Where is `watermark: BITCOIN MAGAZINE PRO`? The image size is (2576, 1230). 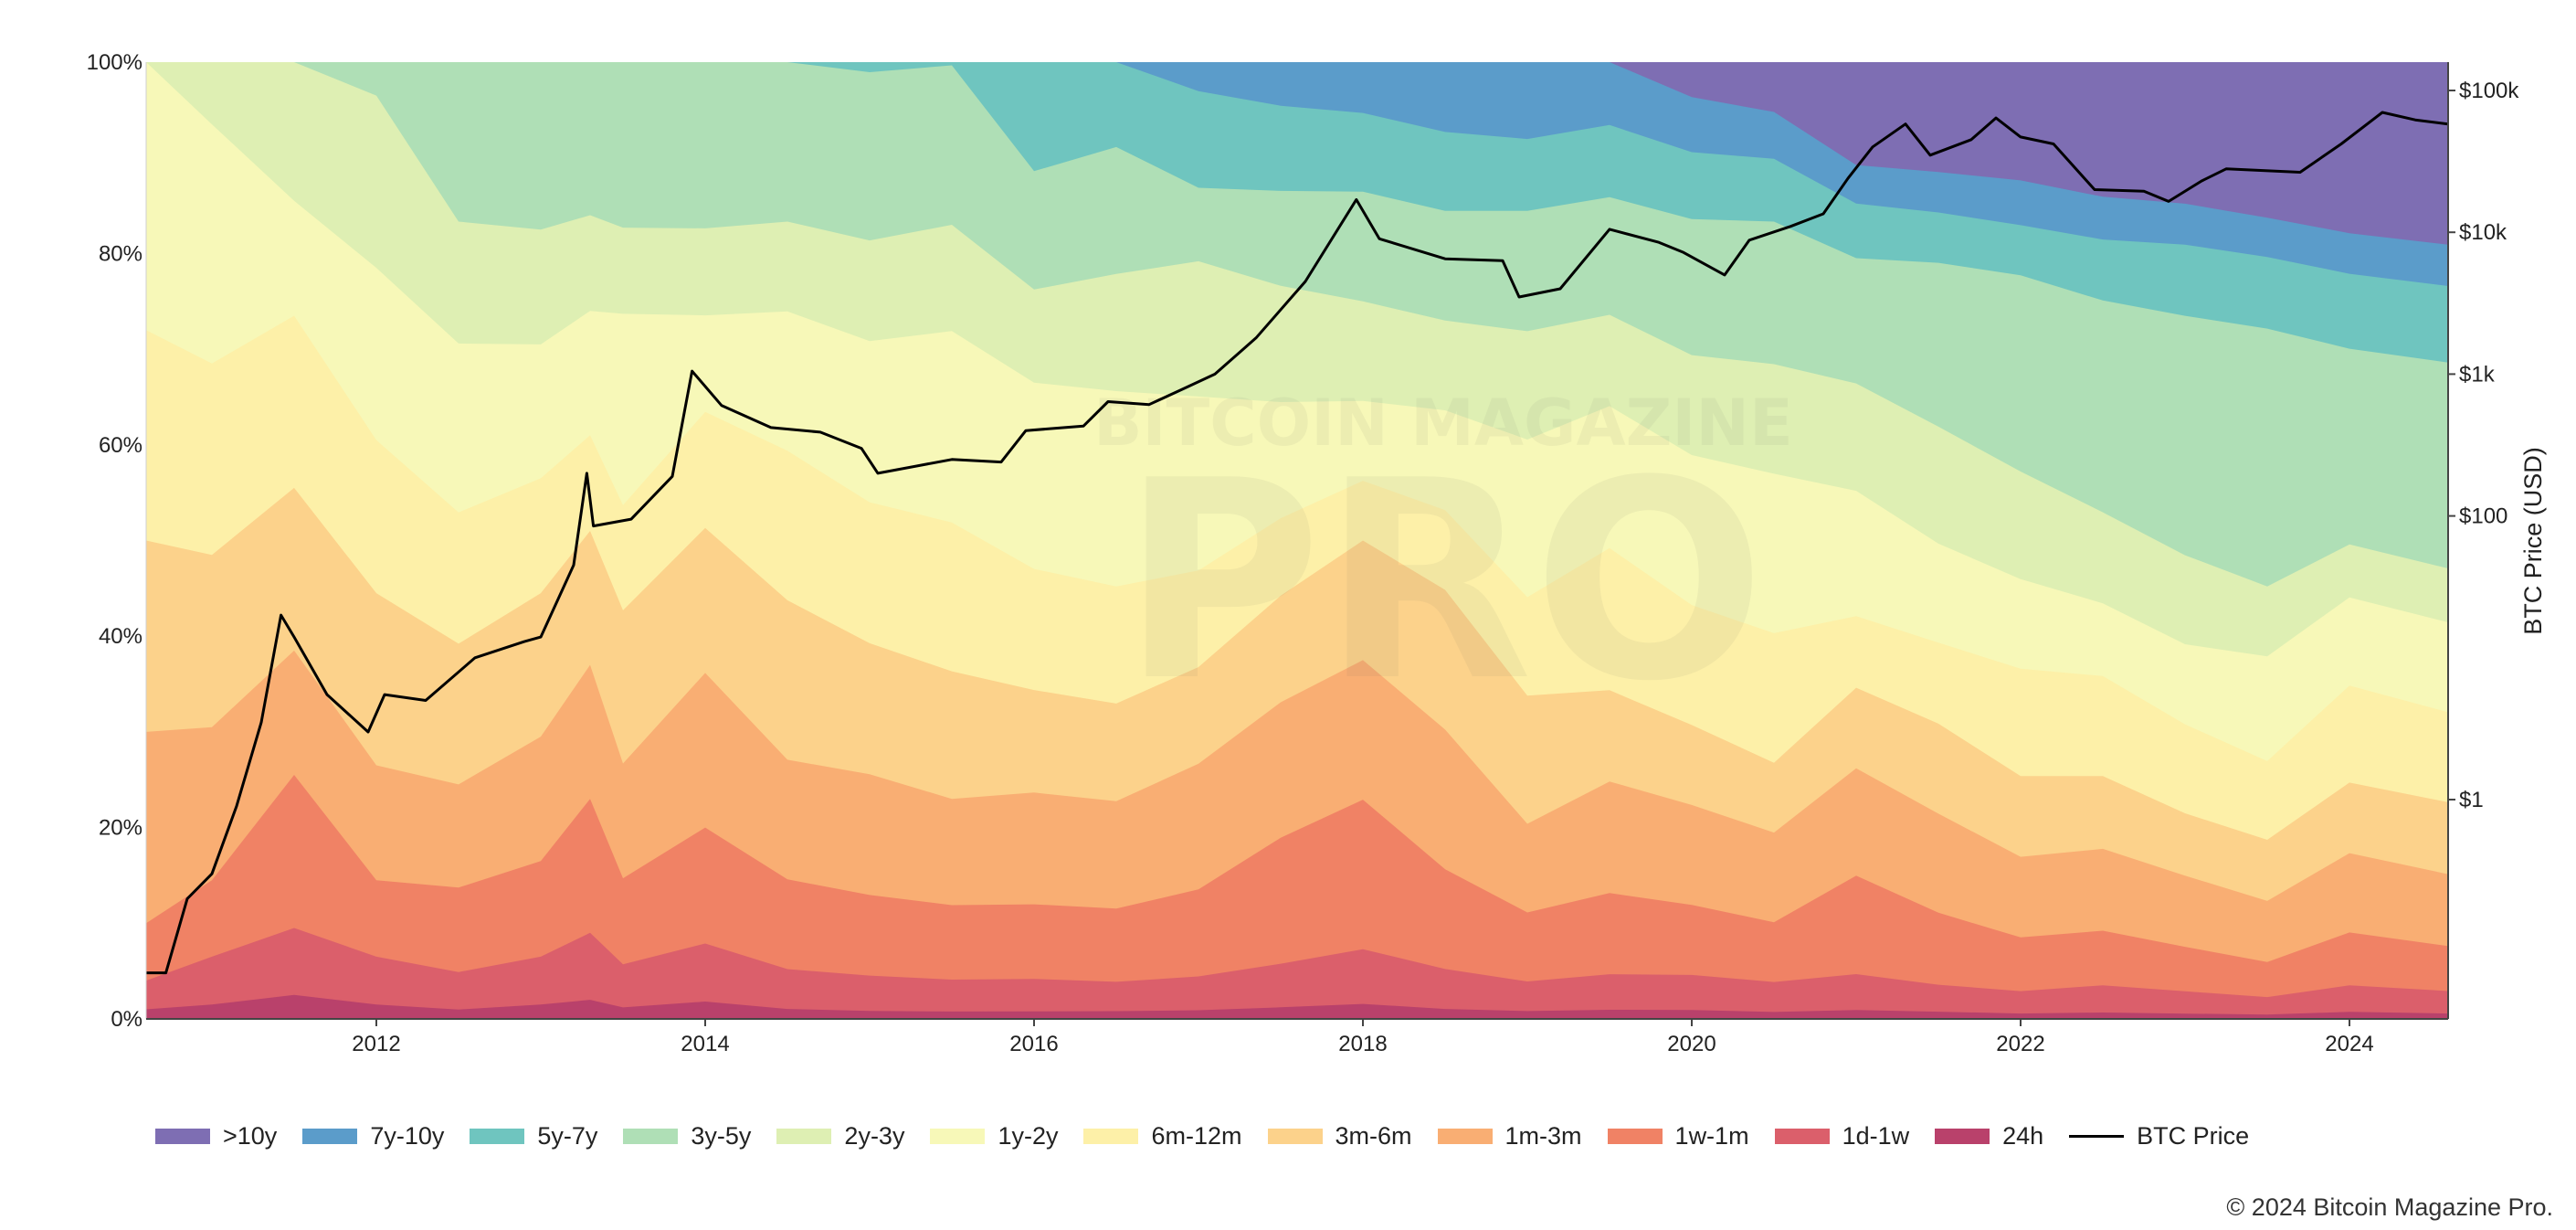
watermark: BITCOIN MAGAZINE PRO is located at coordinates (1443, 563).